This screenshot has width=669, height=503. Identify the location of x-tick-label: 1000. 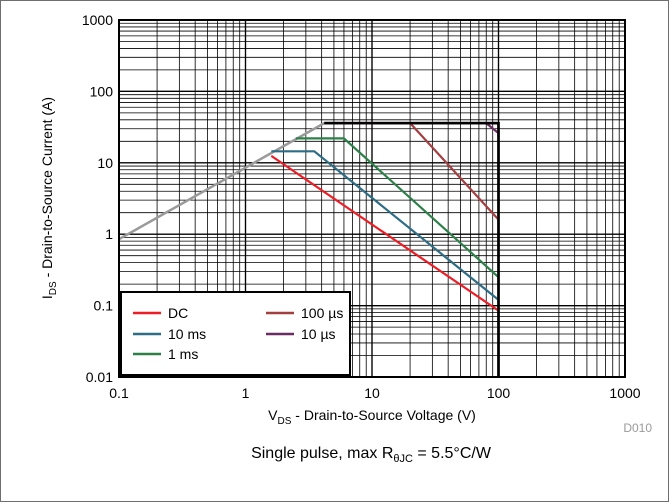
(624, 393).